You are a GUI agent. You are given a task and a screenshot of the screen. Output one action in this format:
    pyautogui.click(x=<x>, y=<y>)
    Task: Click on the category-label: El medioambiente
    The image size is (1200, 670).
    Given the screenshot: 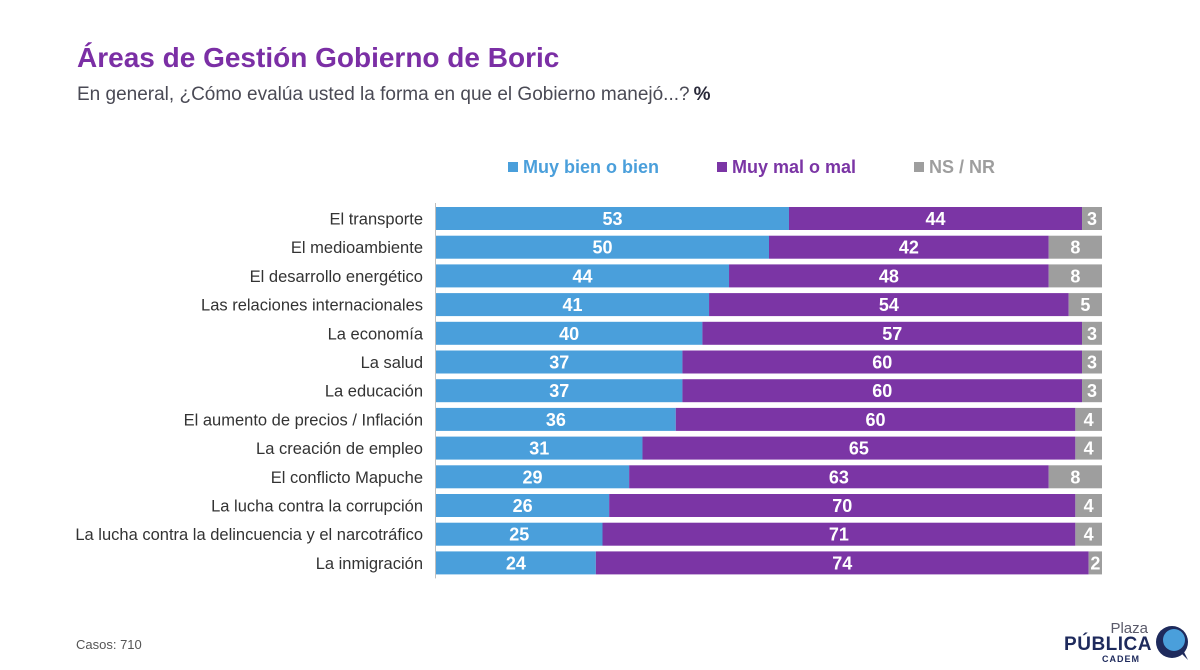 What is the action you would take?
    pyautogui.click(x=357, y=248)
    